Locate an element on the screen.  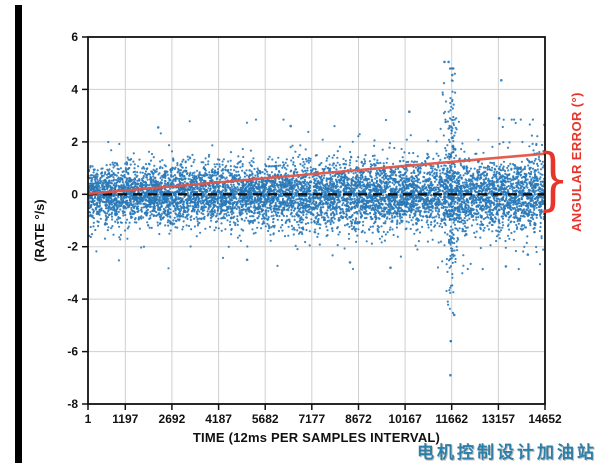
y-axis-title: (RATE °/s) is located at coordinates (39, 230).